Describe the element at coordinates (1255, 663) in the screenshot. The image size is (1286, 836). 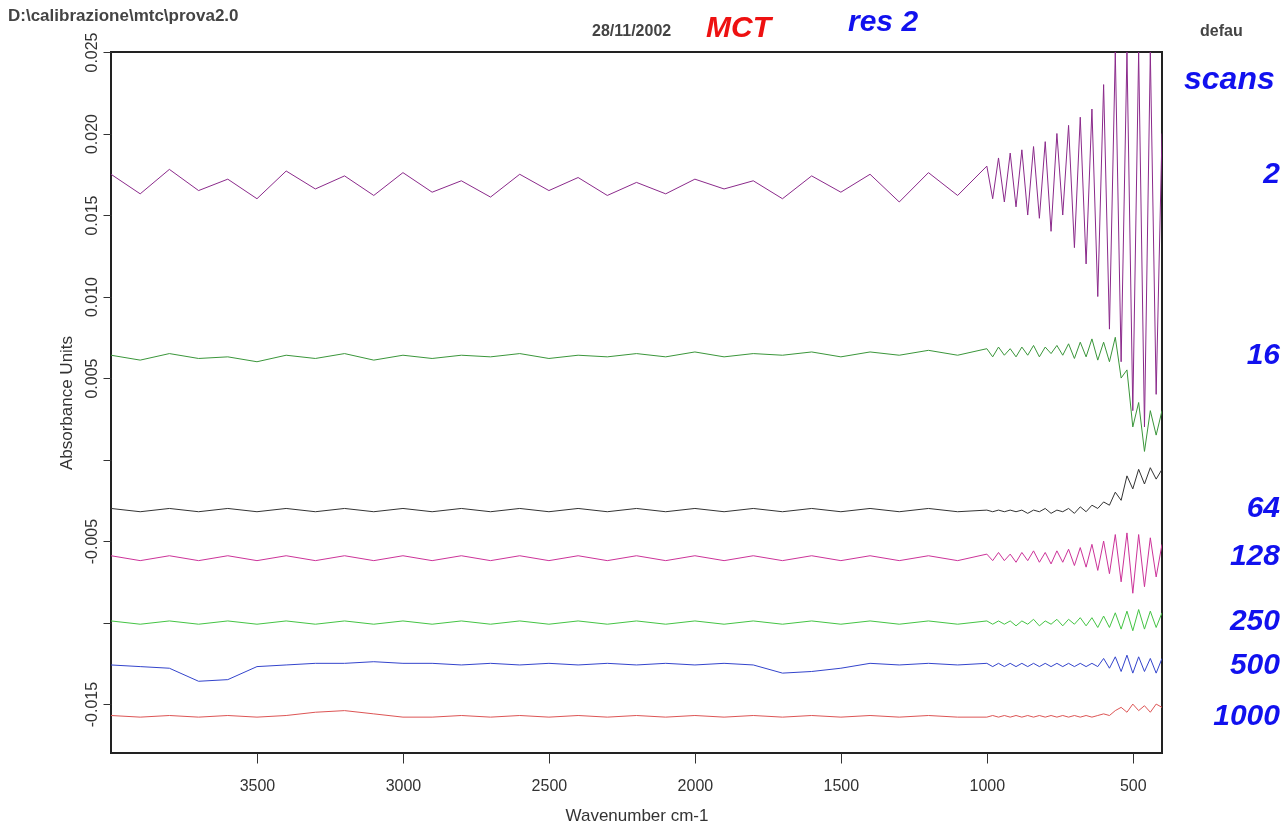
I see `text: 500` at that location.